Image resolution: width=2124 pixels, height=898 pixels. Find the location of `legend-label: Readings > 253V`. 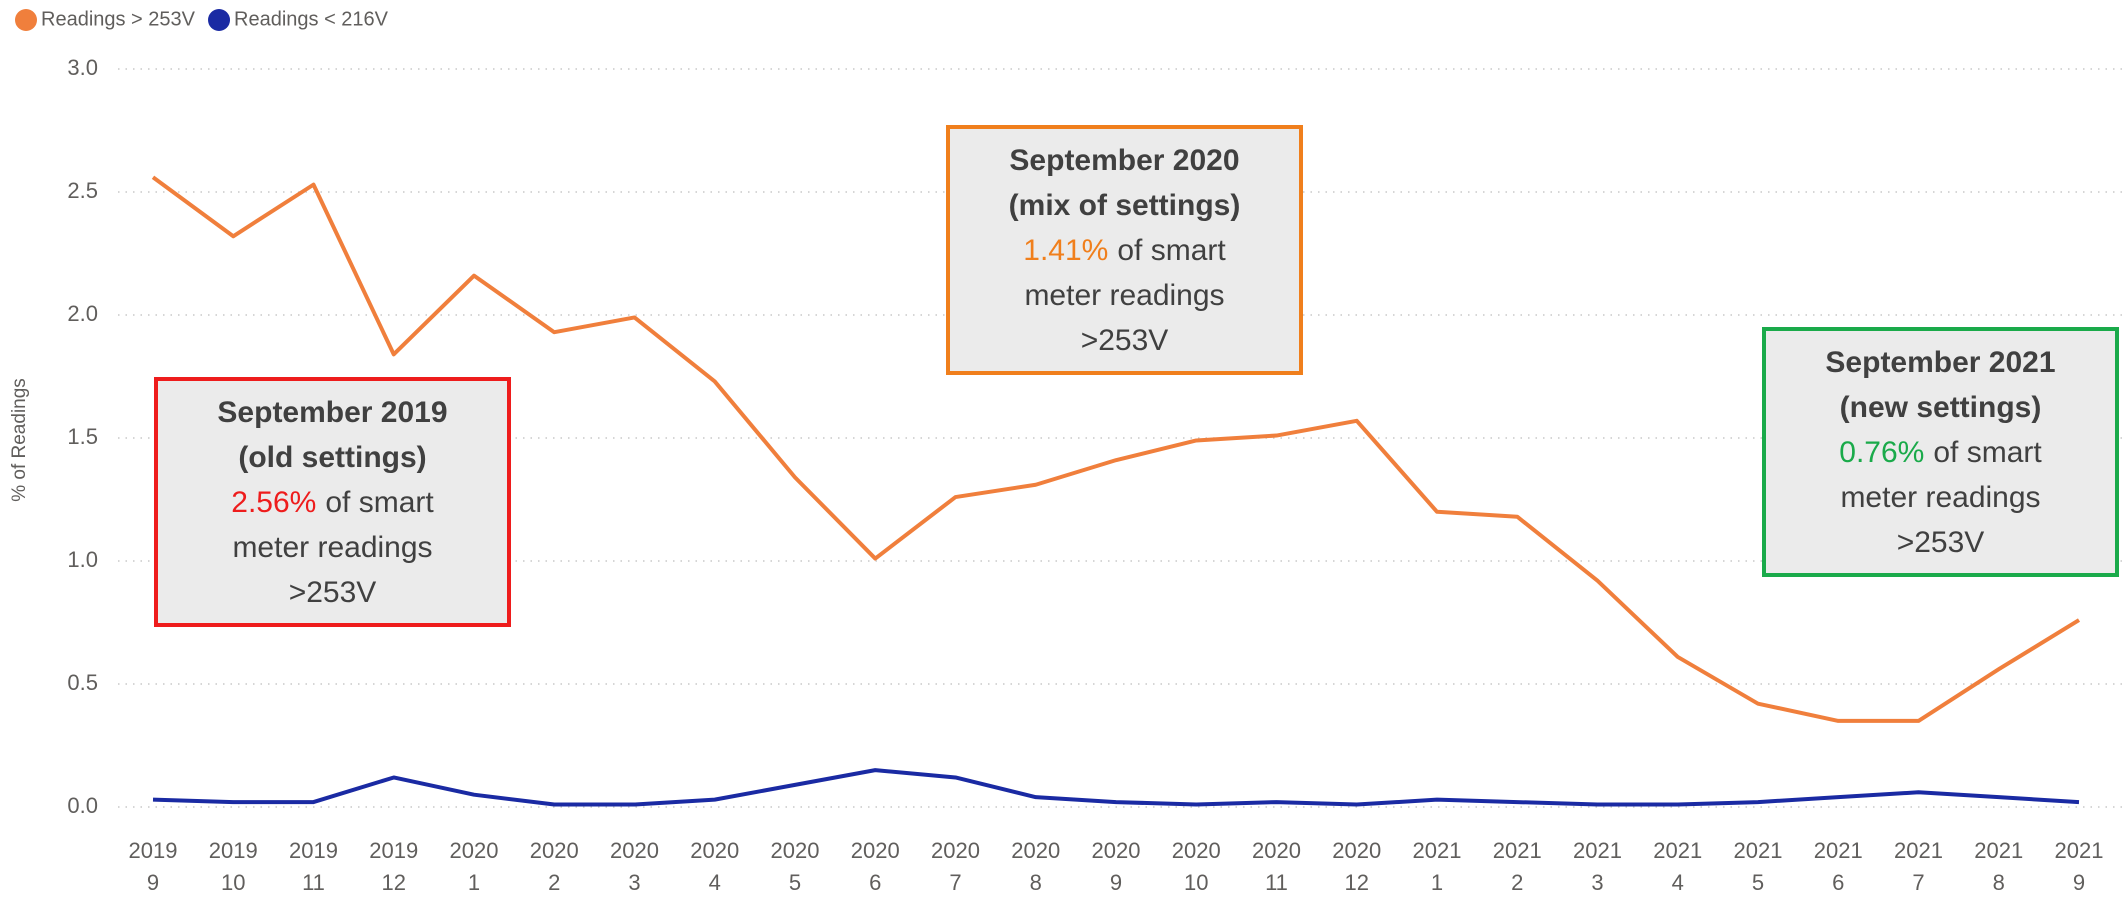

legend-label: Readings > 253V is located at coordinates (118, 19).